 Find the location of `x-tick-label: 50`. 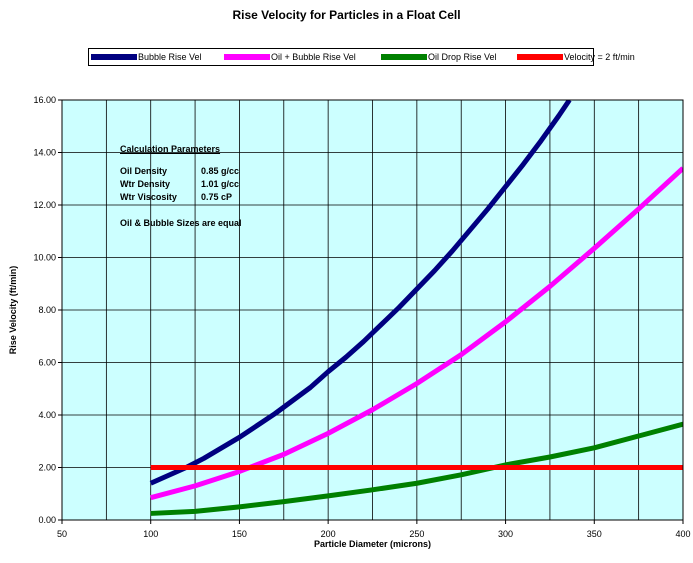

x-tick-label: 50 is located at coordinates (62, 534).